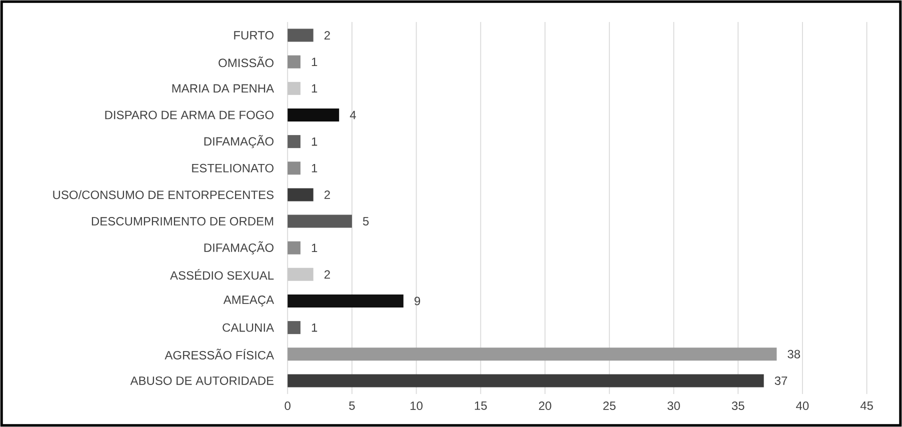  Describe the element at coordinates (202, 380) in the screenshot. I see `y-tick-label: ABUSO DE AUTORIDADE` at that location.